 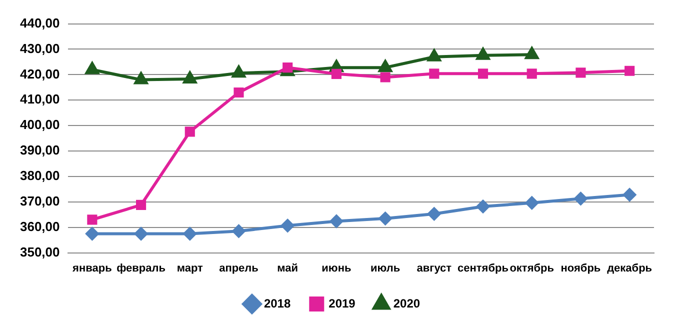 I want to click on x-tick-label: сентябрь, so click(x=483, y=268).